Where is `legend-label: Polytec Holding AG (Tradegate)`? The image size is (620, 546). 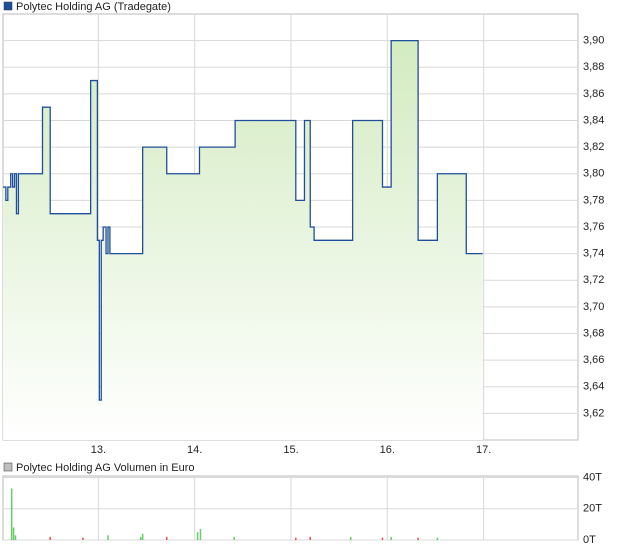 legend-label: Polytec Holding AG (Tradegate) is located at coordinates (93, 7).